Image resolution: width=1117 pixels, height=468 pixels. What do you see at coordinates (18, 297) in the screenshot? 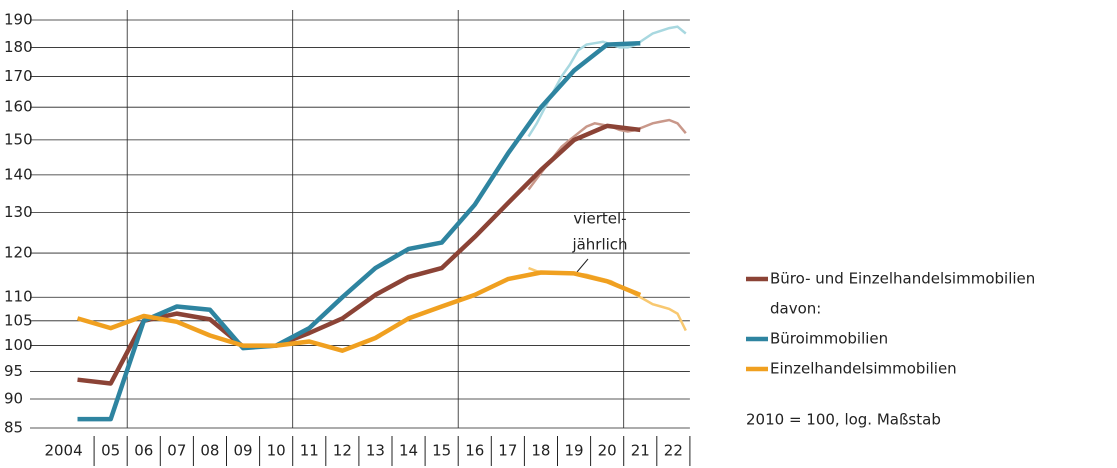
I see `y-tick-label: 110` at bounding box center [18, 297].